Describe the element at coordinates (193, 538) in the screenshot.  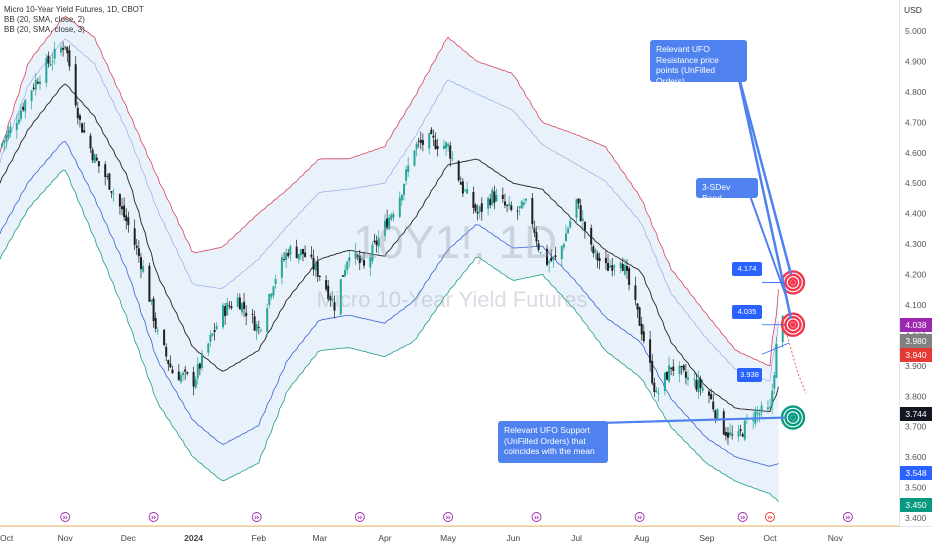
I see `x-tick-label: 2024` at that location.